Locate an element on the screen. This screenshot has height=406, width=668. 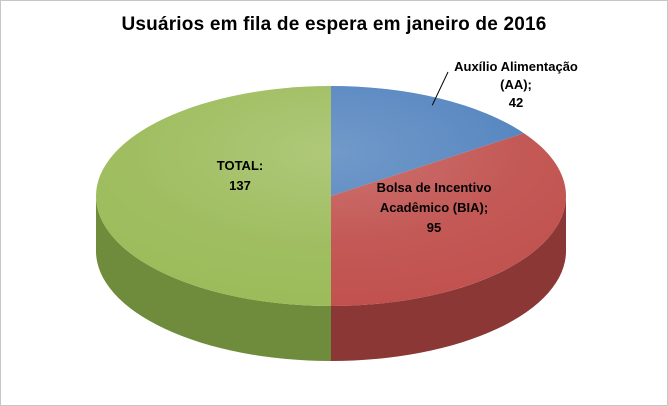
pie-annotations is located at coordinates (440, 88).